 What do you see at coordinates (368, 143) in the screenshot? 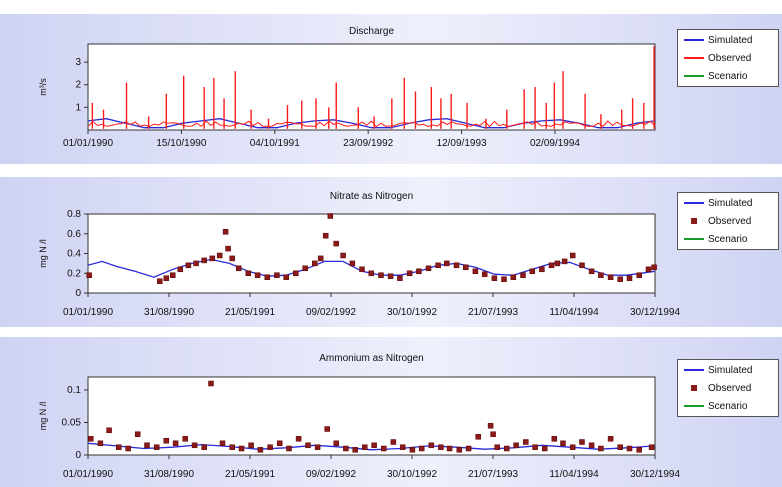
I see `x-tick-label: 23/09/1992` at bounding box center [368, 143].